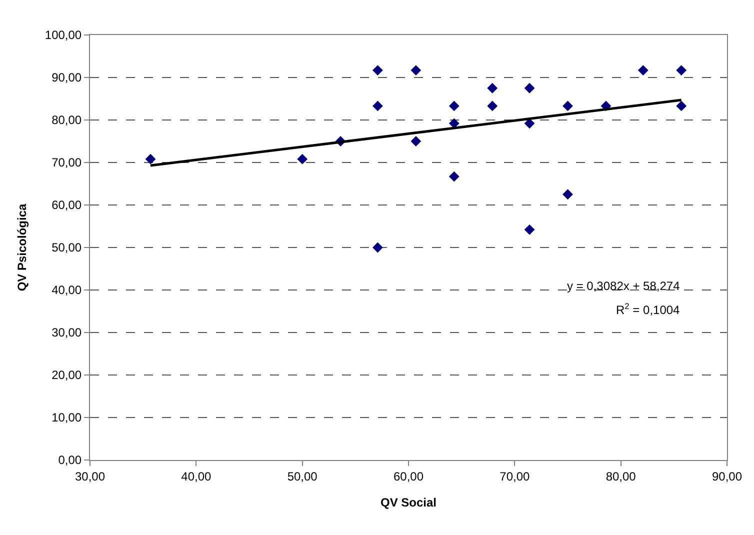 Image resolution: width=754 pixels, height=535 pixels. What do you see at coordinates (67, 120) in the screenshot?
I see `y-tick-label: 80,00` at bounding box center [67, 120].